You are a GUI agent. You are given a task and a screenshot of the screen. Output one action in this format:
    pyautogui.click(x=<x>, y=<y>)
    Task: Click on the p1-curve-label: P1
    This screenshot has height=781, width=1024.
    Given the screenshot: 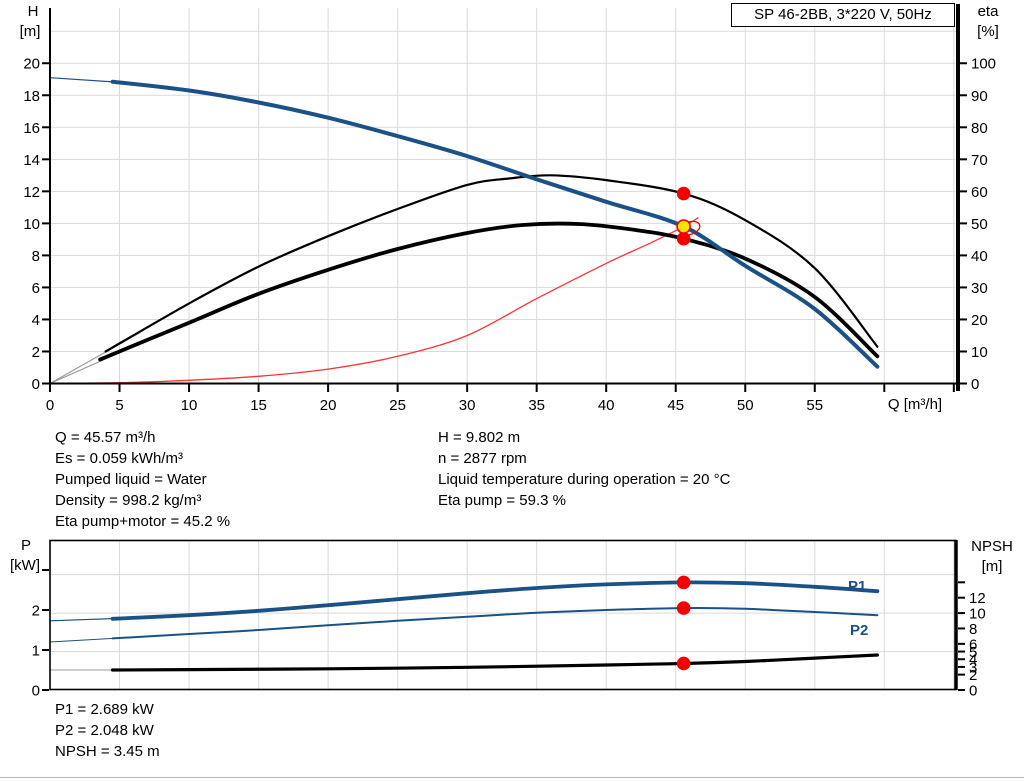 What is the action you would take?
    pyautogui.click(x=857, y=586)
    